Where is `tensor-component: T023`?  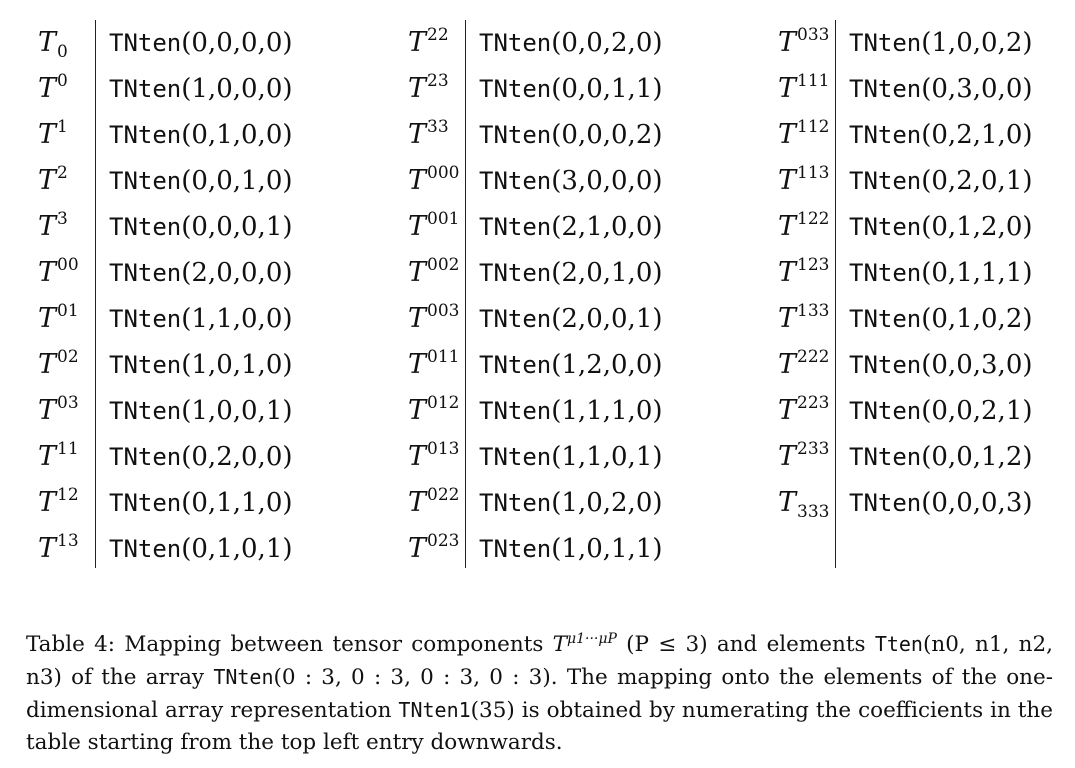 tensor-component: T023 is located at coordinates (434, 548).